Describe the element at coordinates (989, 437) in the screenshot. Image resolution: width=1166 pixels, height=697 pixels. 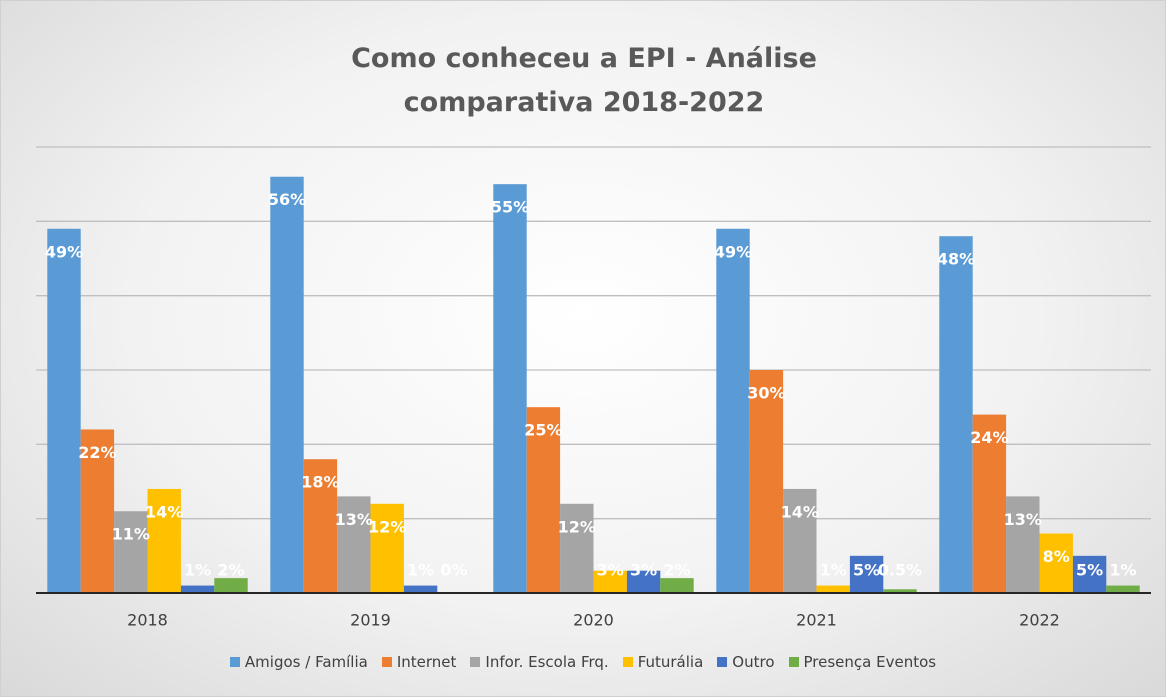
I see `data-label: 24%` at that location.